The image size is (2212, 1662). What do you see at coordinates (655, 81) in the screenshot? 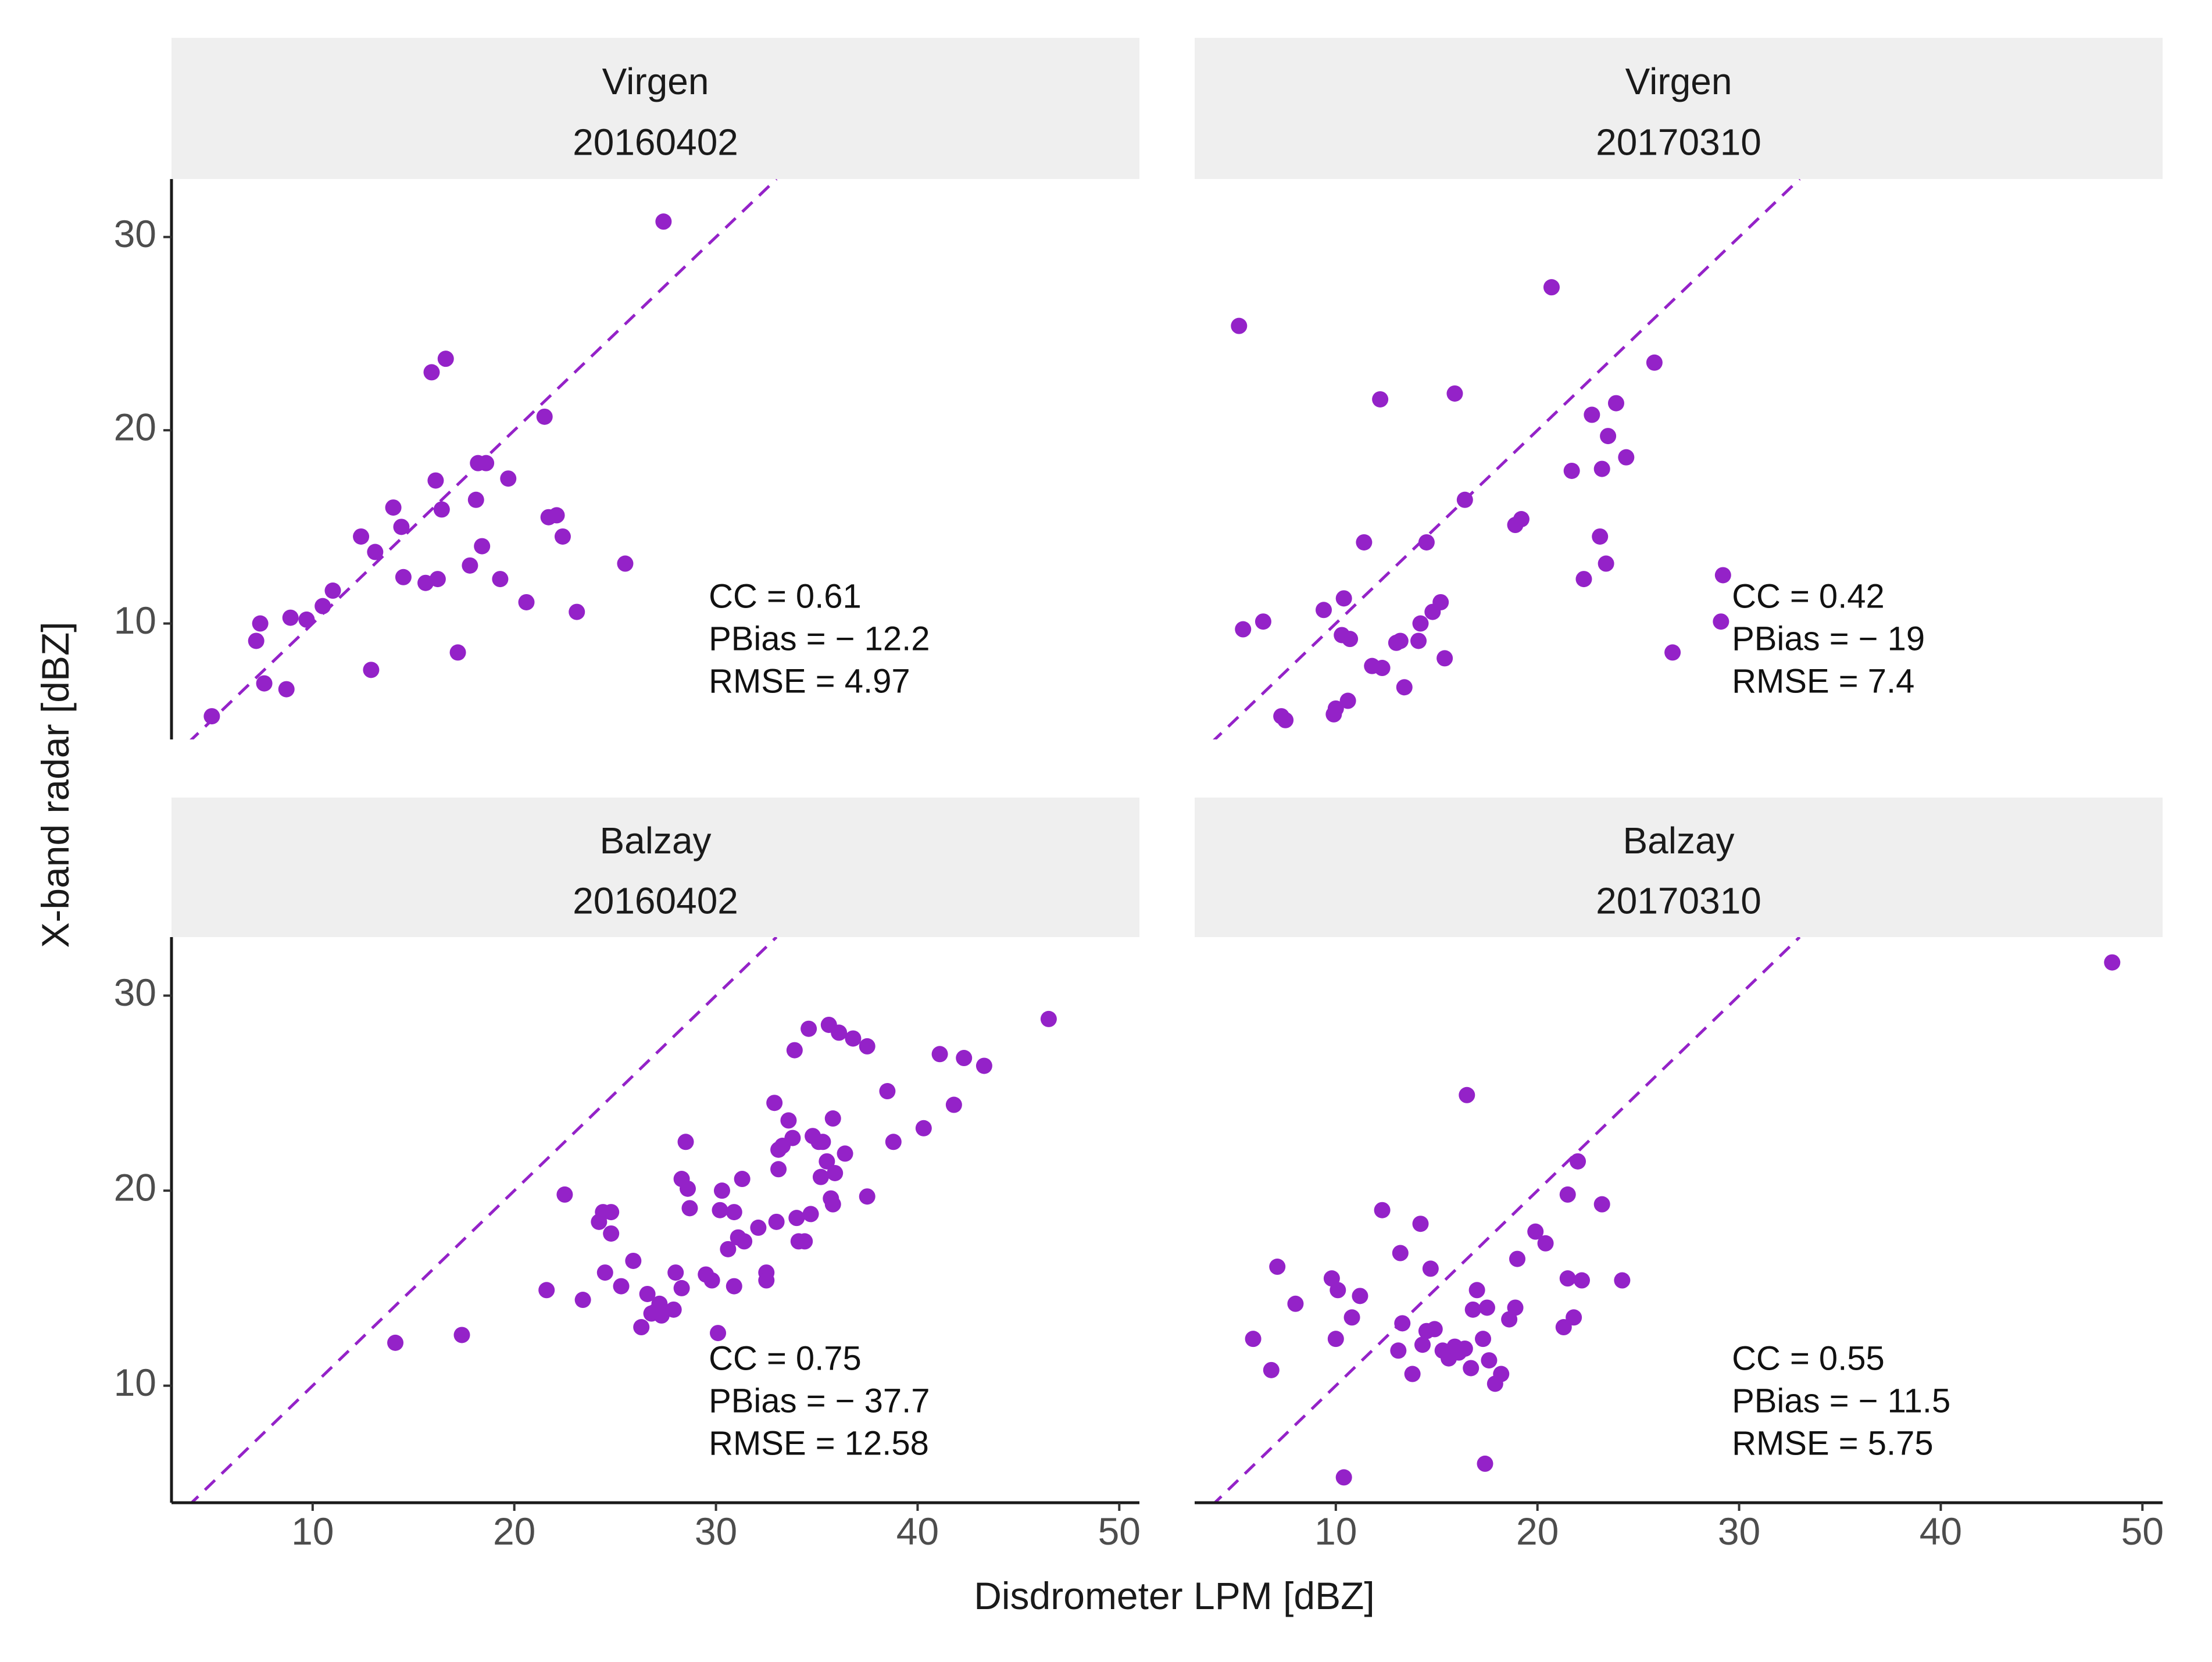
I see `strip-site-label: Virgen` at bounding box center [655, 81].